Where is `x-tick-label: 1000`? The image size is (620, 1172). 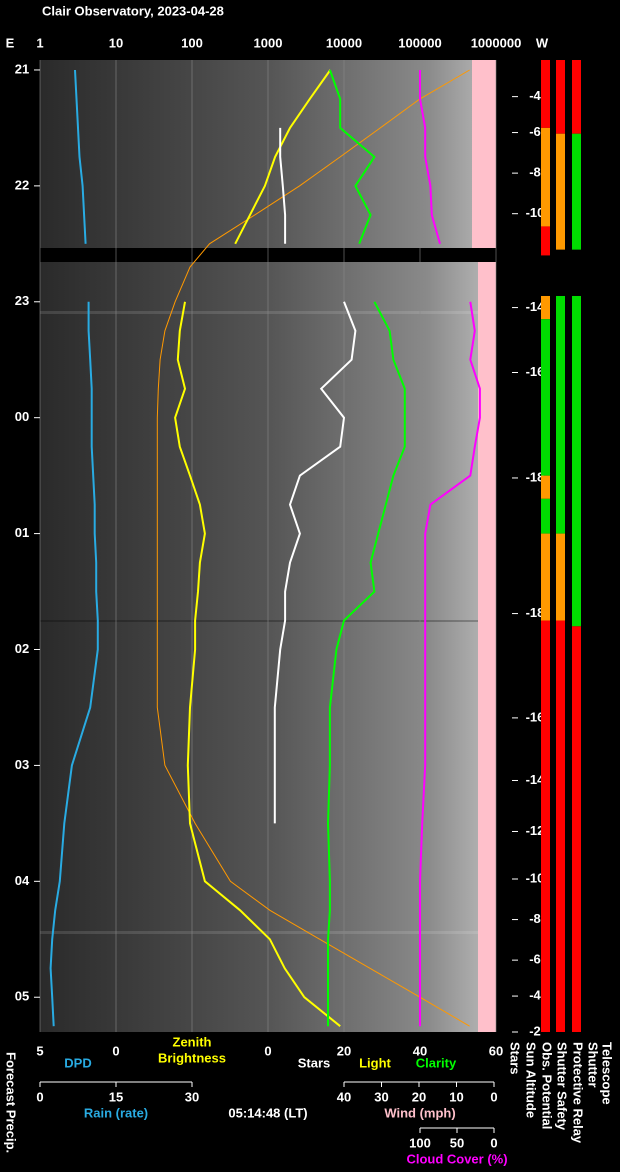
x-tick-label: 1000 is located at coordinates (268, 42).